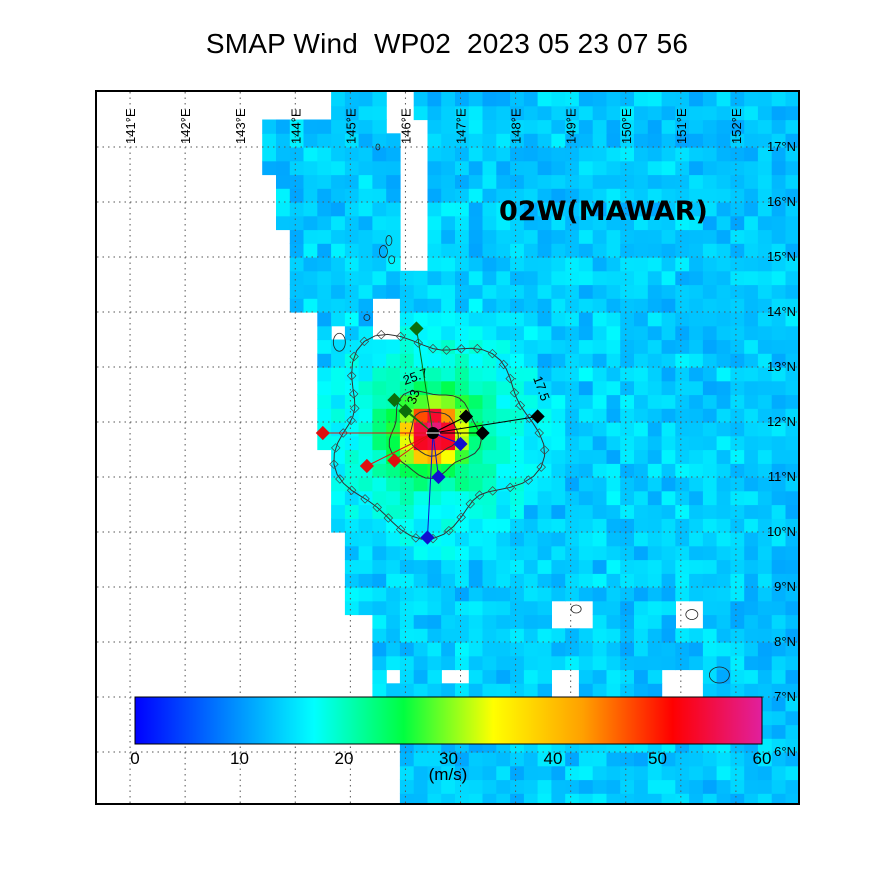 The height and width of the screenshot is (894, 894). What do you see at coordinates (185, 126) in the screenshot?
I see `lon-label: 142°E` at bounding box center [185, 126].